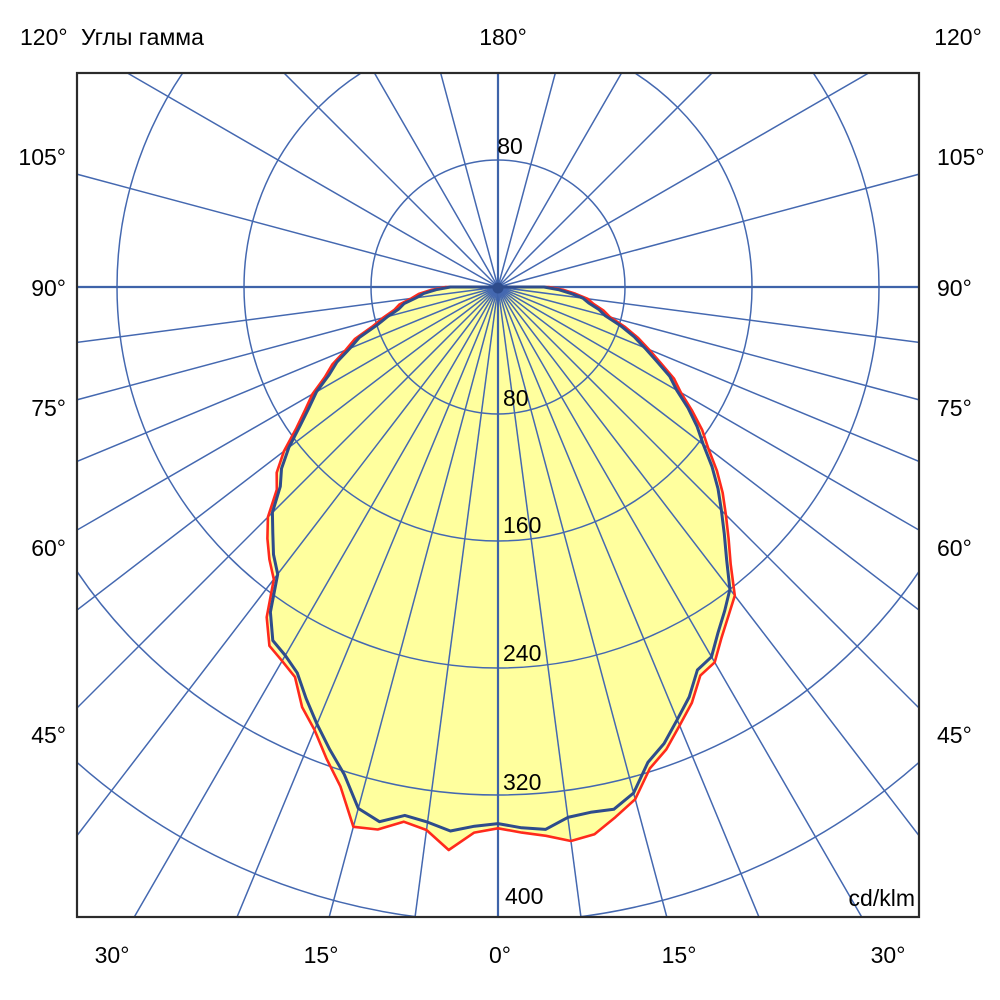 The height and width of the screenshot is (1000, 1000). What do you see at coordinates (48, 408) in the screenshot?
I see `gamma-label-left: 75°` at bounding box center [48, 408].